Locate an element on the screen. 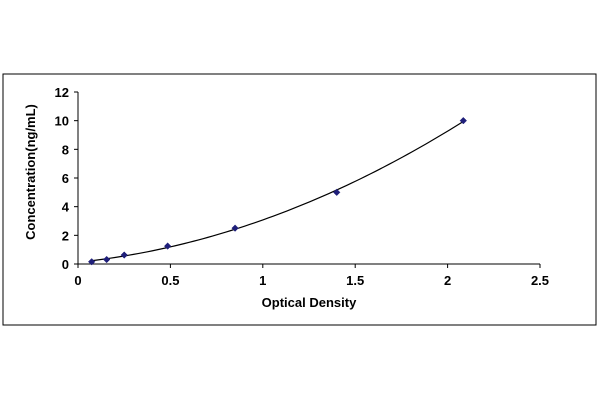 The width and height of the screenshot is (600, 400). x-tick-label: 0 is located at coordinates (77, 280).